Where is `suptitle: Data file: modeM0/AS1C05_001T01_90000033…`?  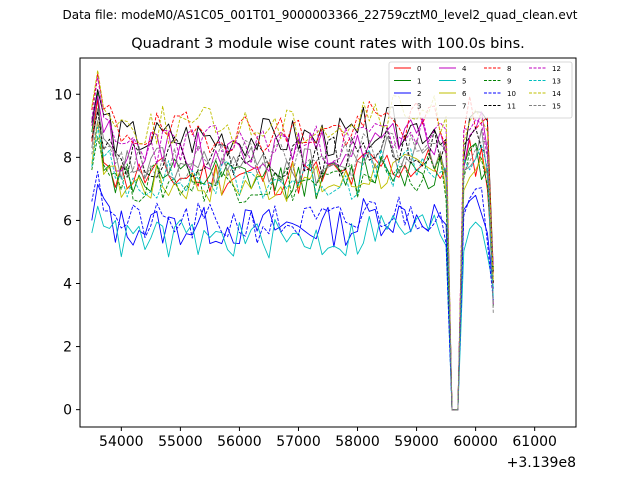
suptitle: Data file: modeM0/AS1C05_001T01_90000033… is located at coordinates (320, 15).